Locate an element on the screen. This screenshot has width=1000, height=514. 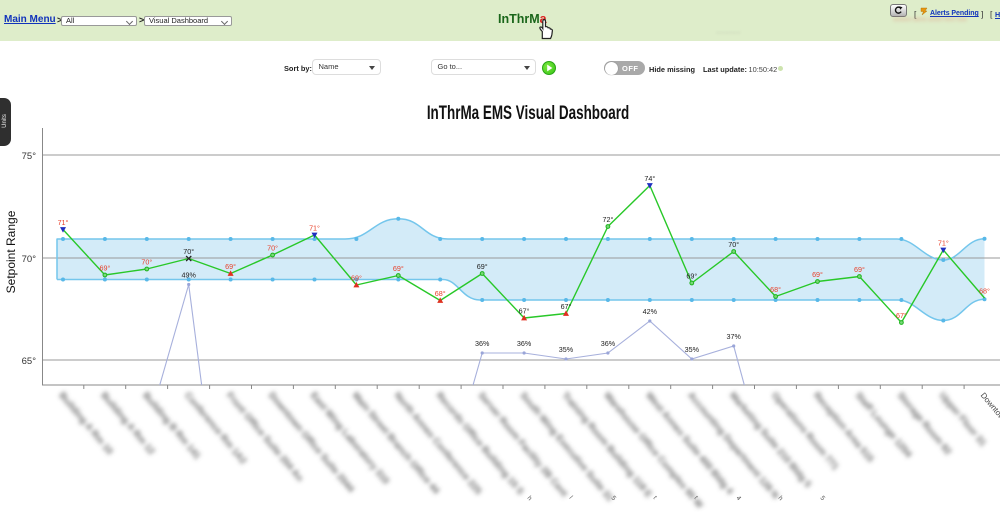
svg-text: Training Room Building 118 E is located at coordinates (606, 445).